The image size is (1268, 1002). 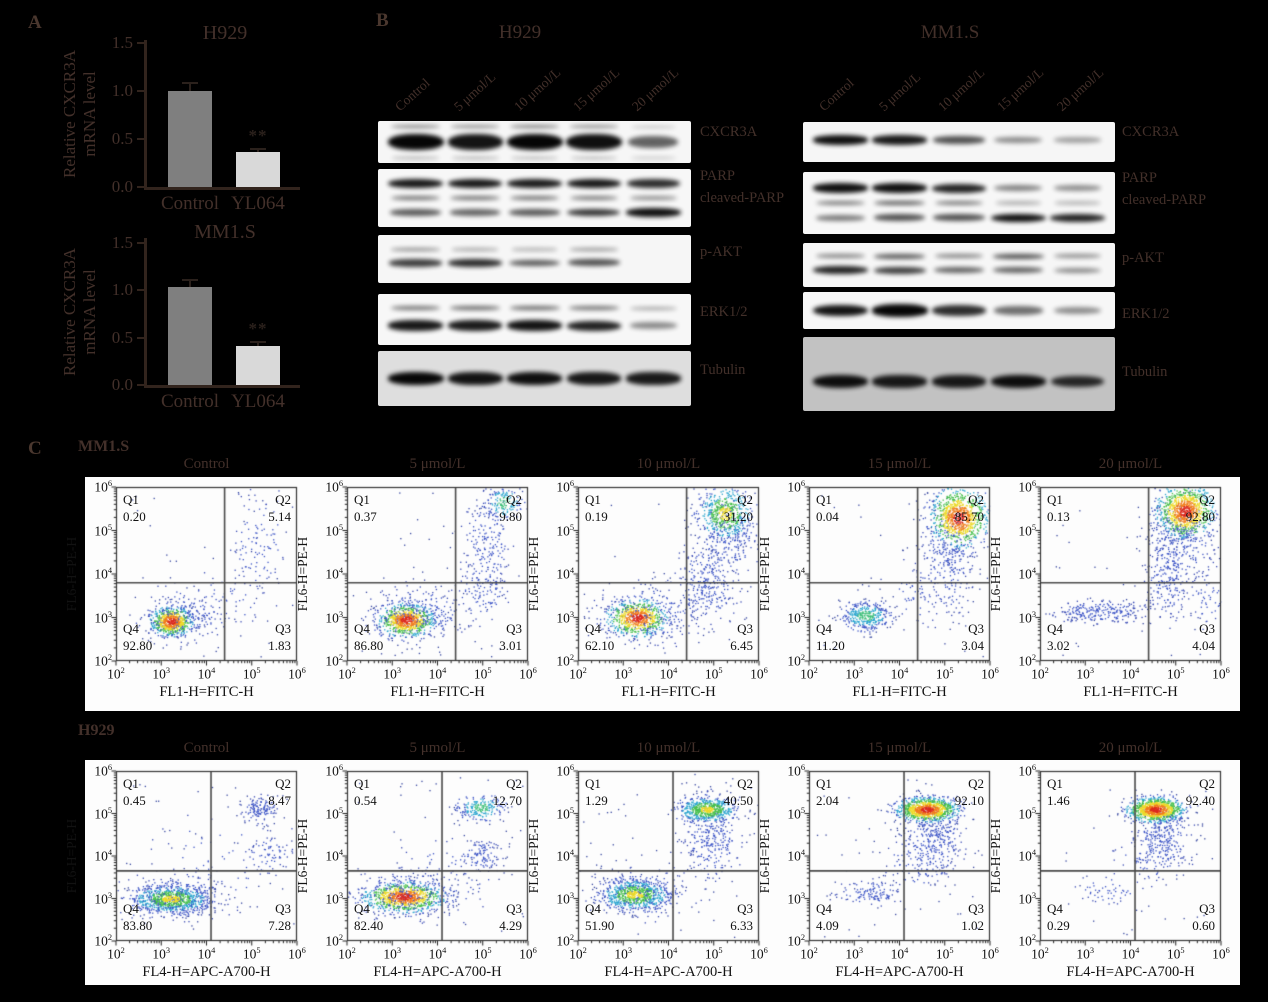 What do you see at coordinates (827, 925) in the screenshot?
I see `quadrant-value-q4: 4.09` at bounding box center [827, 925].